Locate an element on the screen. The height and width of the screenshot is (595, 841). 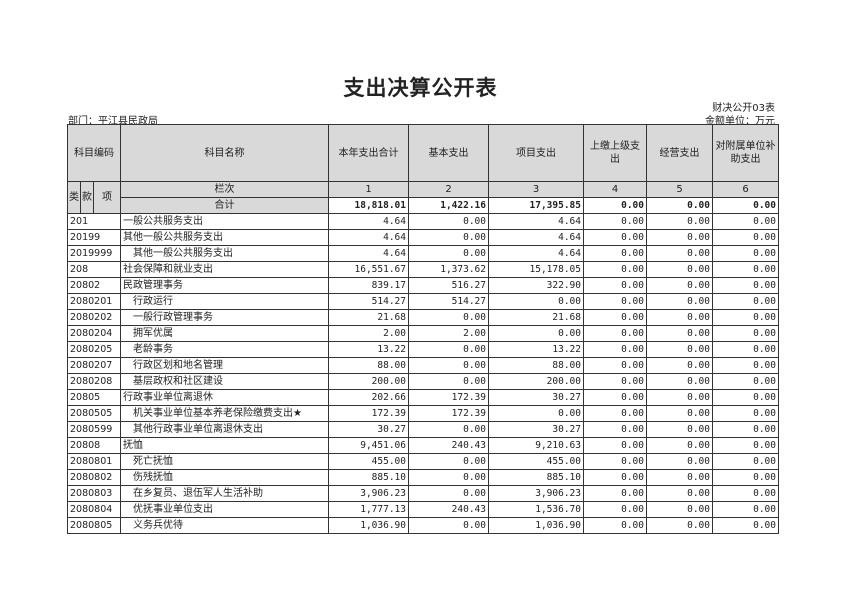
amount-cell: 455.00 is located at coordinates (368, 461).